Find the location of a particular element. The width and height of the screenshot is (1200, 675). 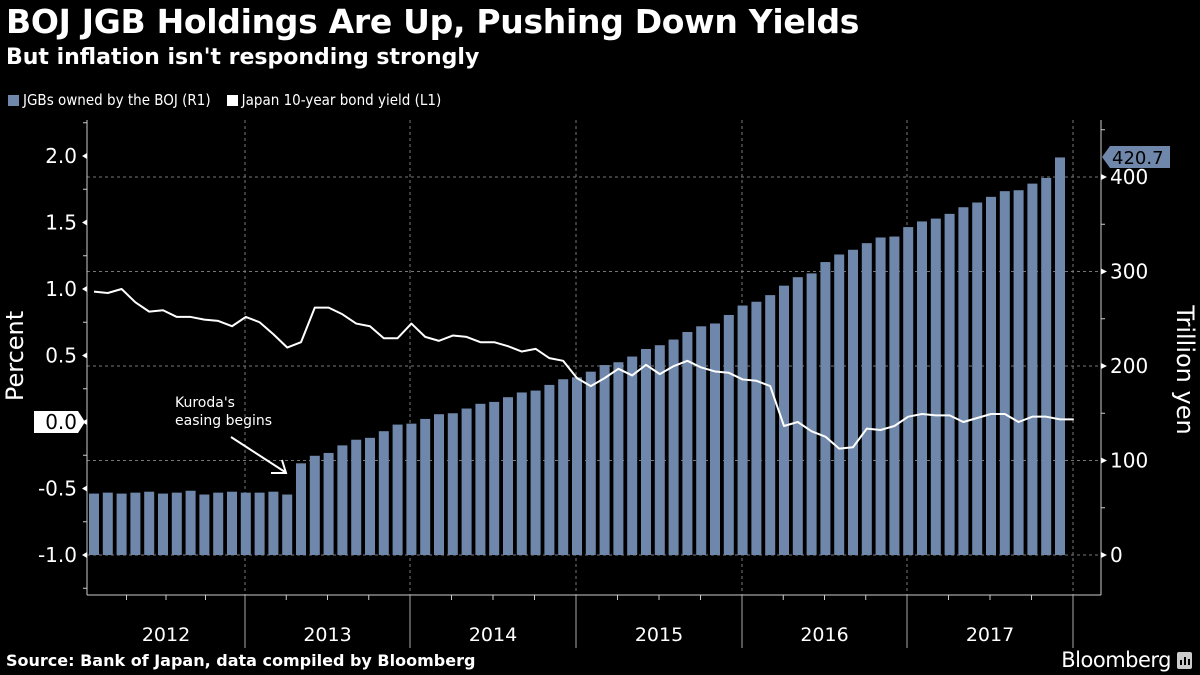

x-tick-label: 2012 is located at coordinates (166, 635).